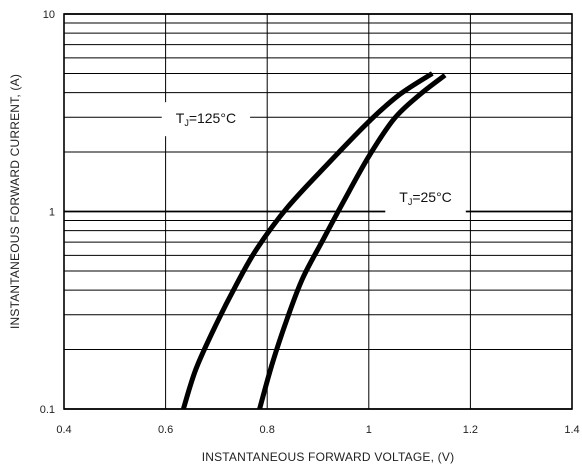 This screenshot has width=582, height=467. I want to click on x-tick-labels: 0.4 0.6 0.8 1 1.2 1.4, so click(317, 430).